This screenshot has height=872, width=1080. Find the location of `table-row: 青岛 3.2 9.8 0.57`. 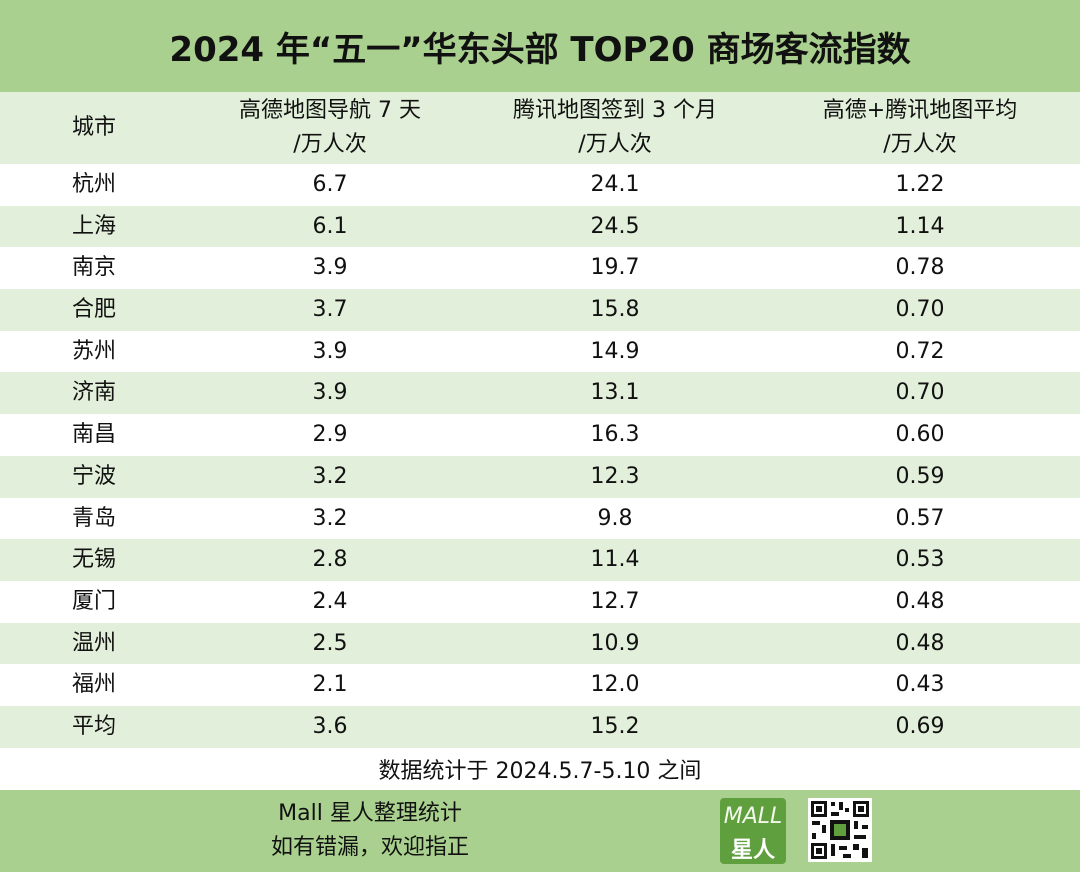

table-row: 青岛 3.2 9.8 0.57 is located at coordinates (540, 519).